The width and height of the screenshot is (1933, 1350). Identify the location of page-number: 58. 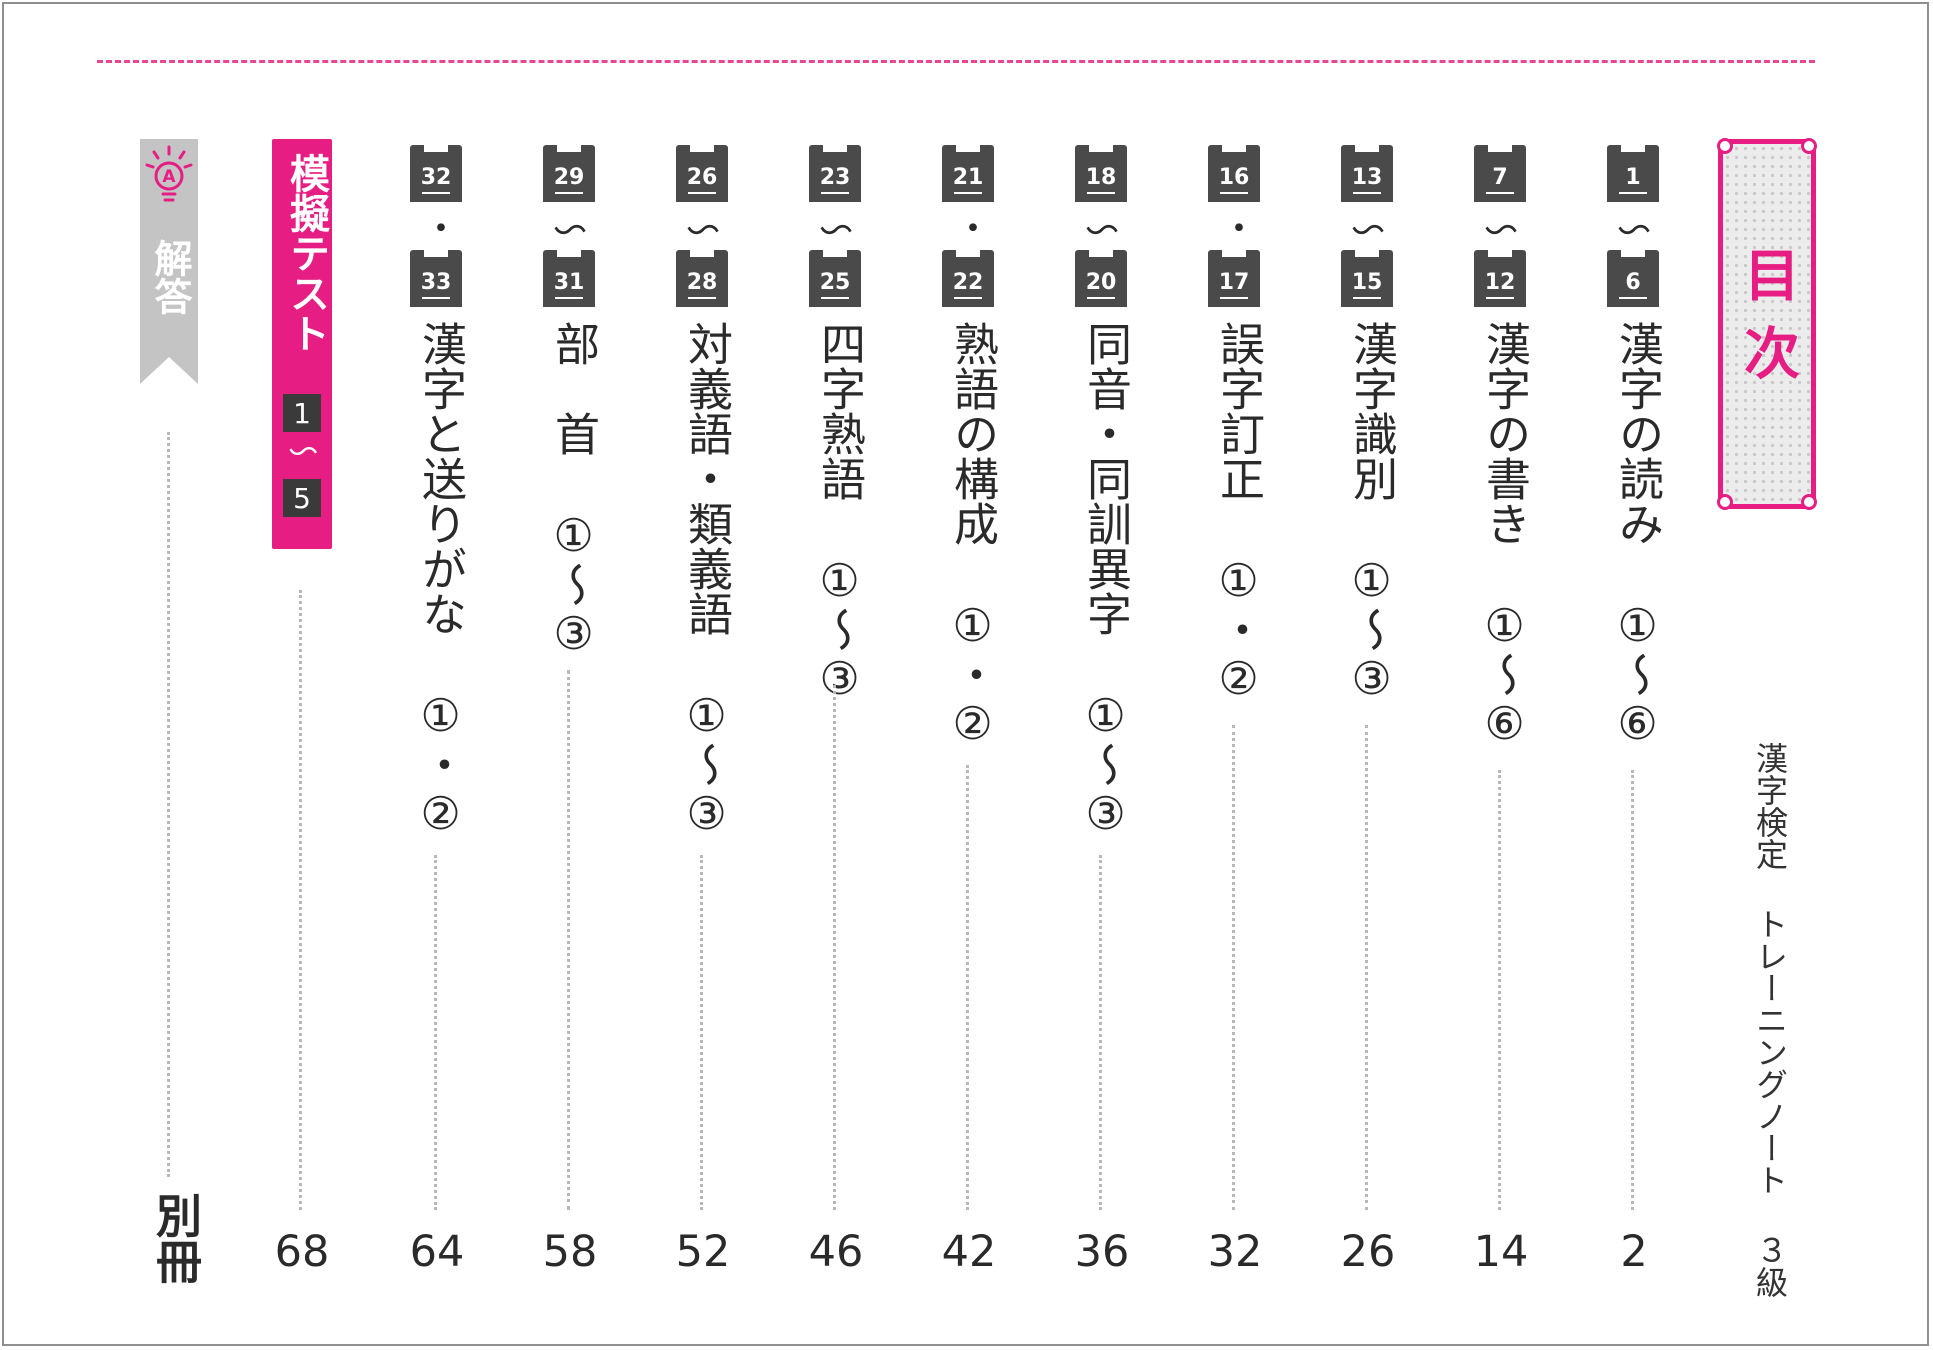
(570, 1252).